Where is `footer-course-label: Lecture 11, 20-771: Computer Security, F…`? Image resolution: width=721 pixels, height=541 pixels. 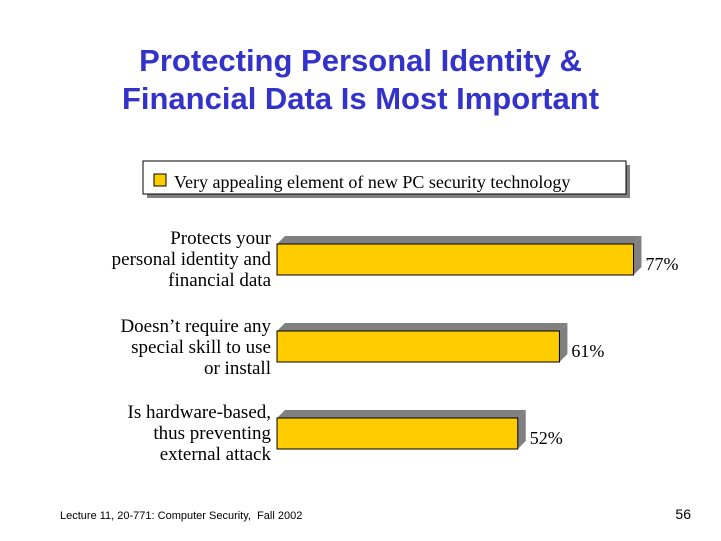
footer-course-label: Lecture 11, 20-771: Computer Security, F… is located at coordinates (181, 516).